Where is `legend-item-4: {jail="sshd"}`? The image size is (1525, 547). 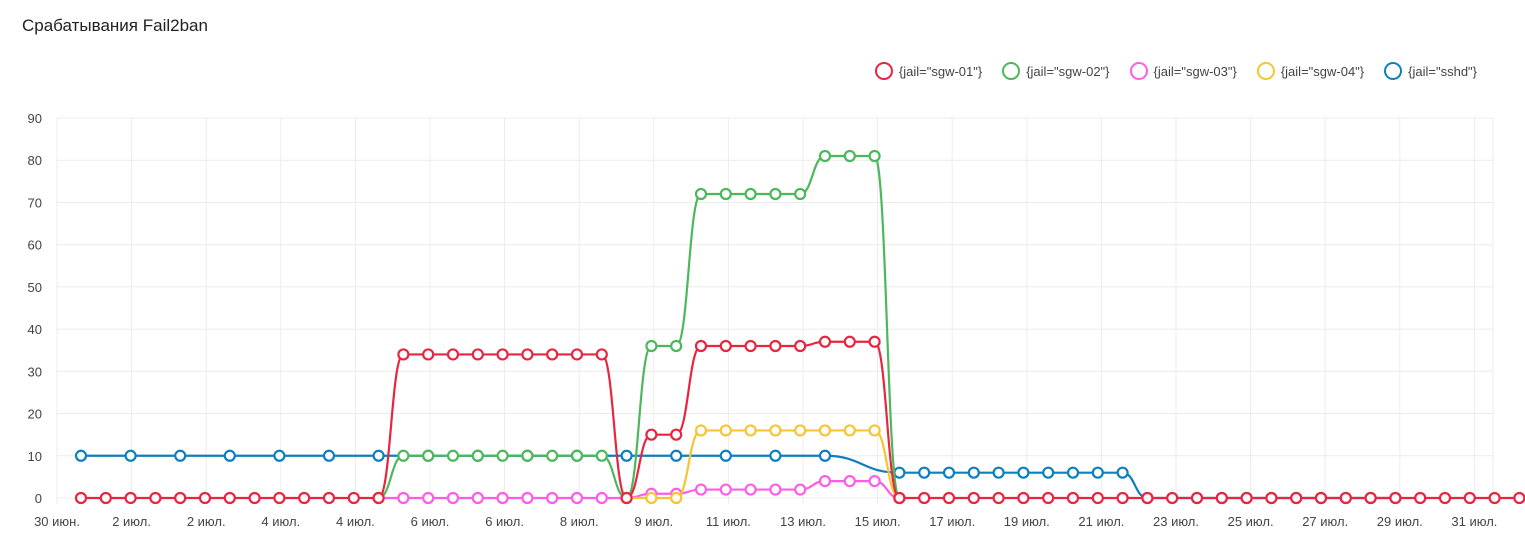 legend-item-4: {jail="sshd"} is located at coordinates (1430, 71).